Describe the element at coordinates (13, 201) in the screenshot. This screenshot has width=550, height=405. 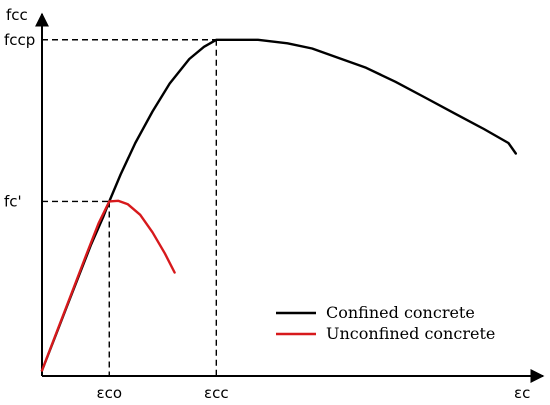
I see `y-tick-label-1: fc'` at that location.